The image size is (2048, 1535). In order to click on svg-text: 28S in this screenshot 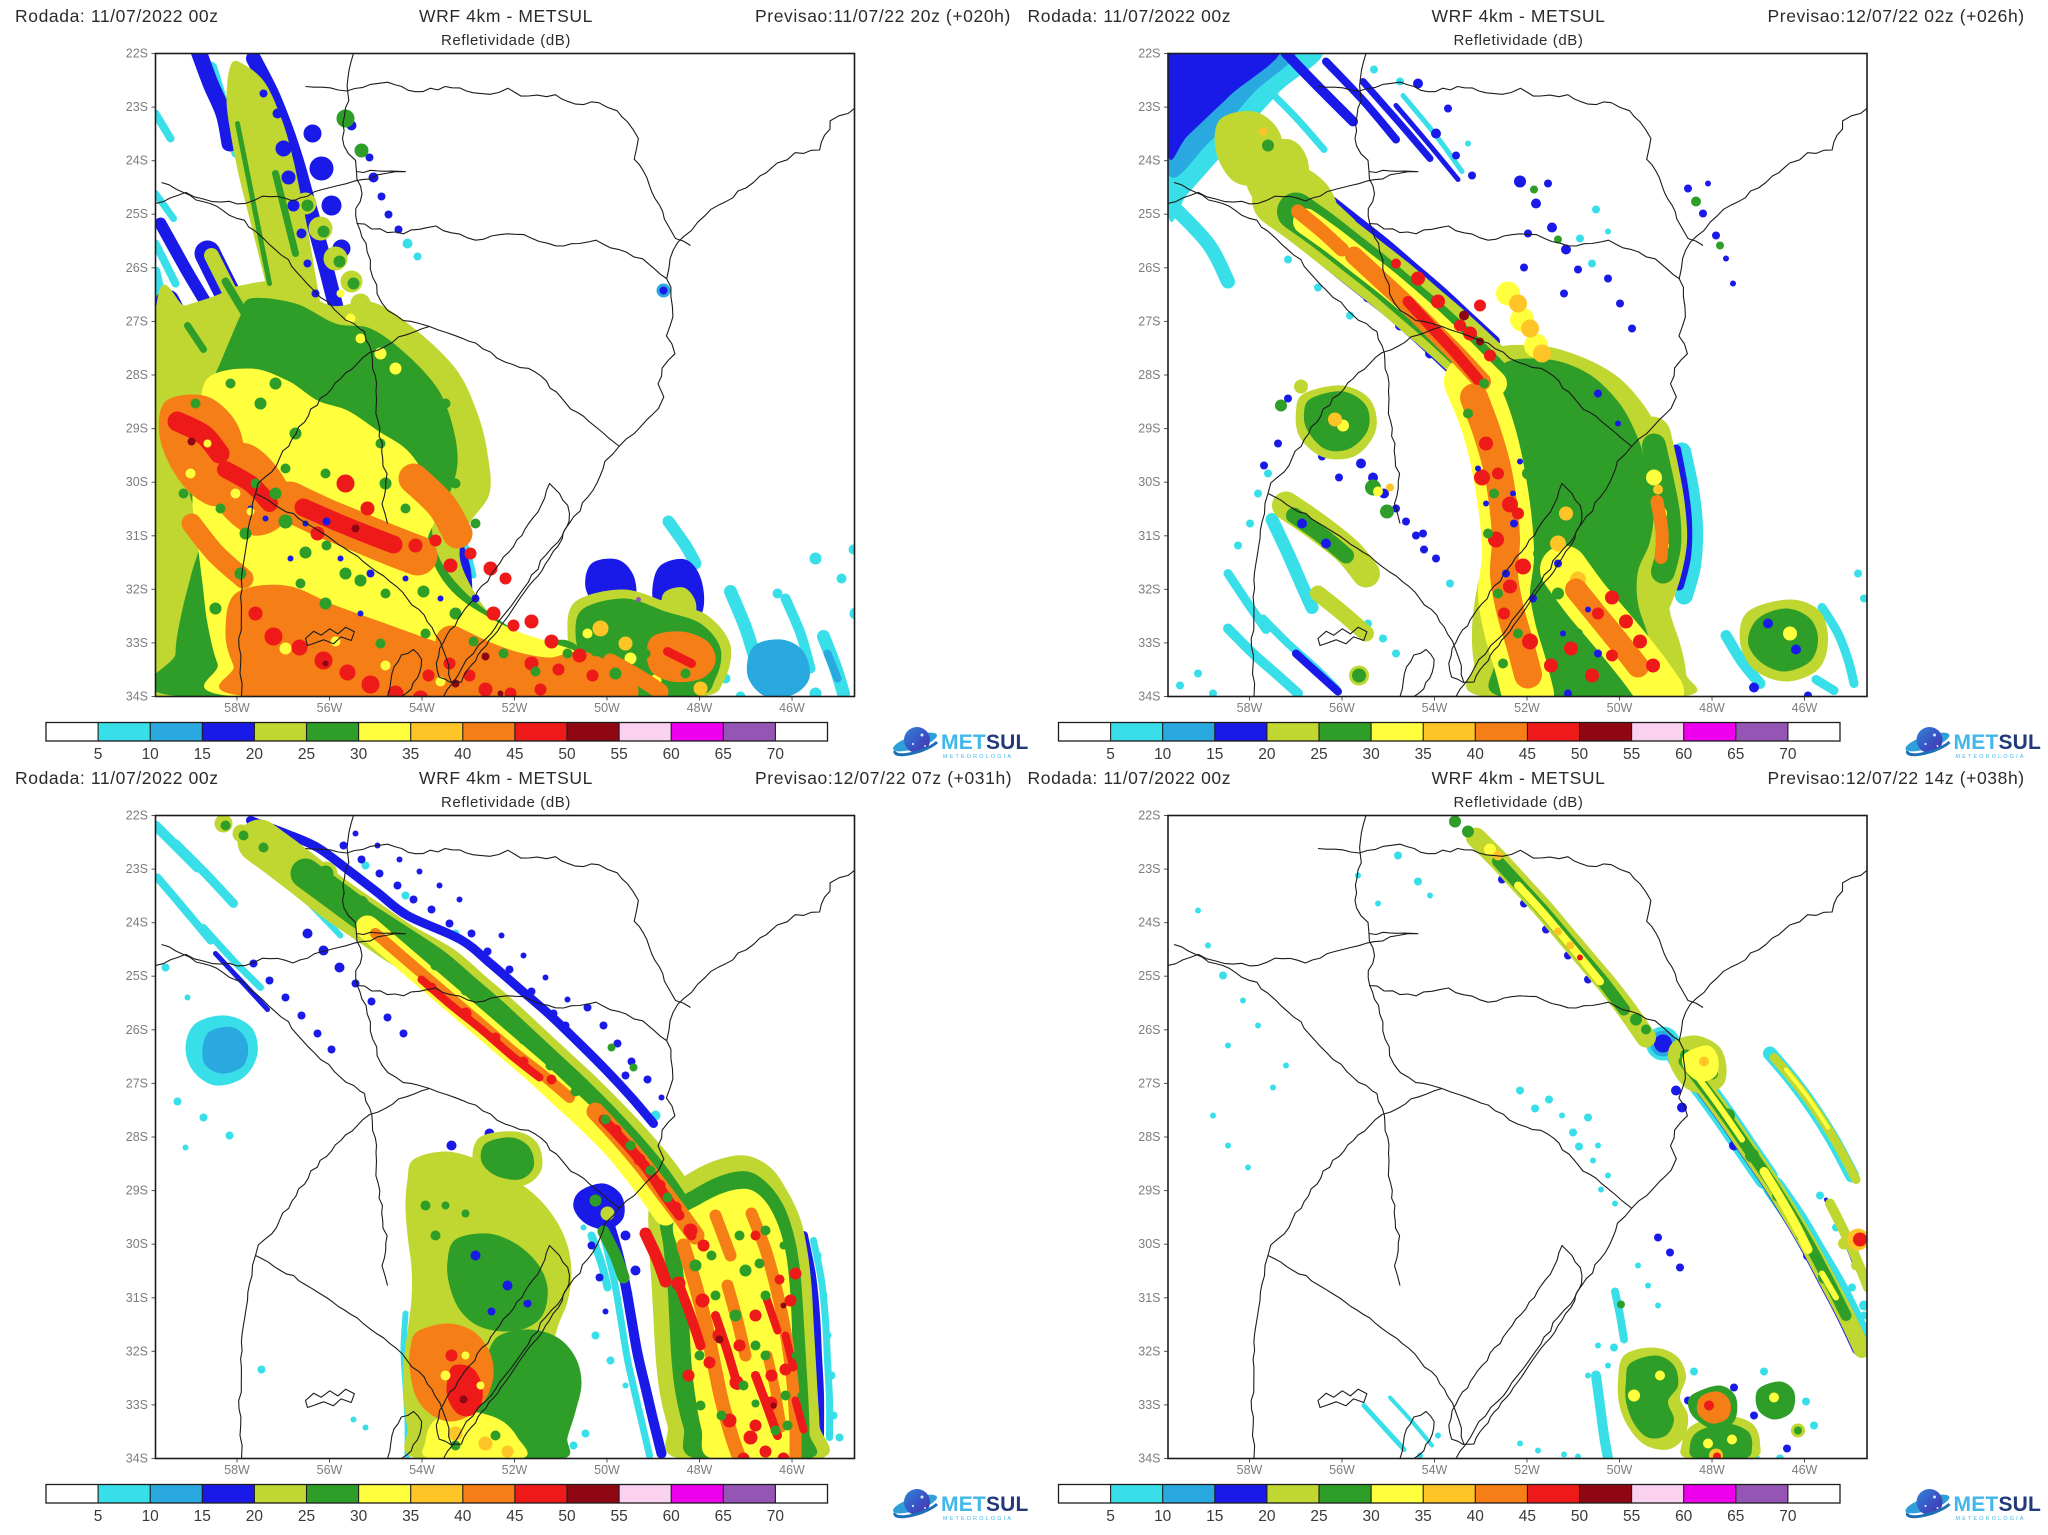, I will do `click(1149, 375)`.